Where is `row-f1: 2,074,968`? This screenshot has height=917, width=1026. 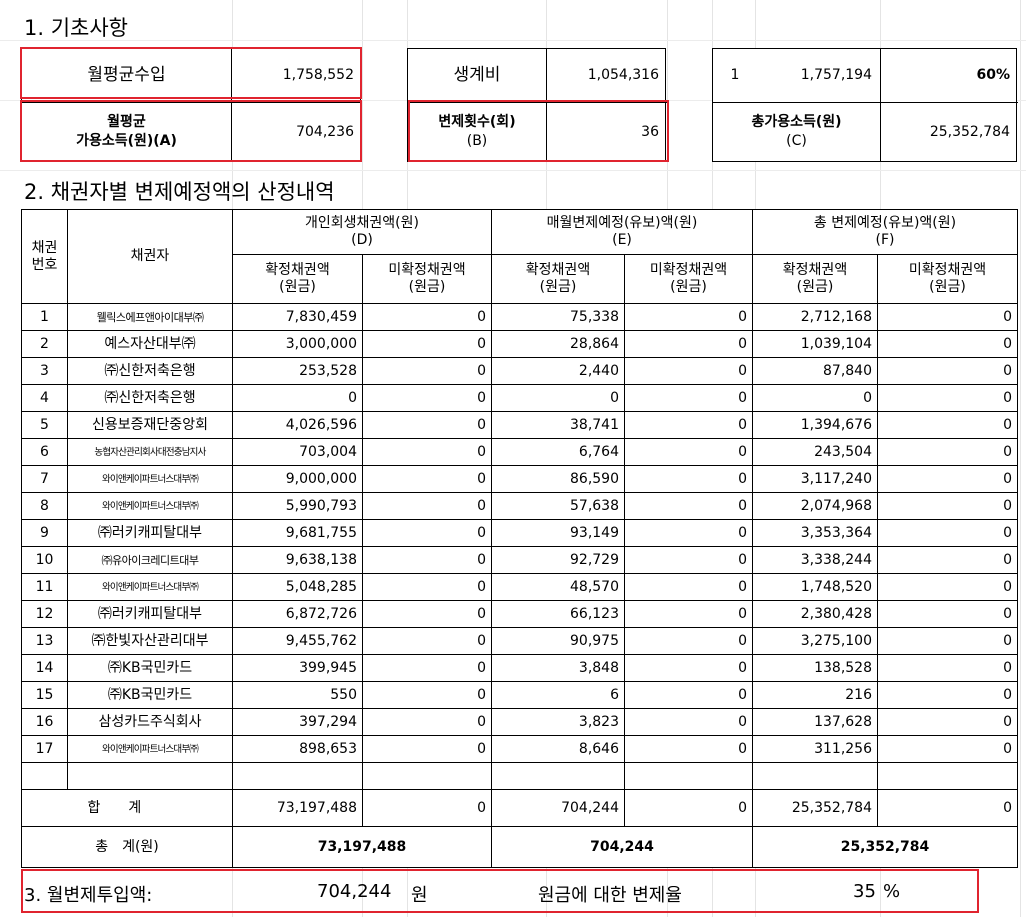
row-f1: 2,074,968 is located at coordinates (815, 506).